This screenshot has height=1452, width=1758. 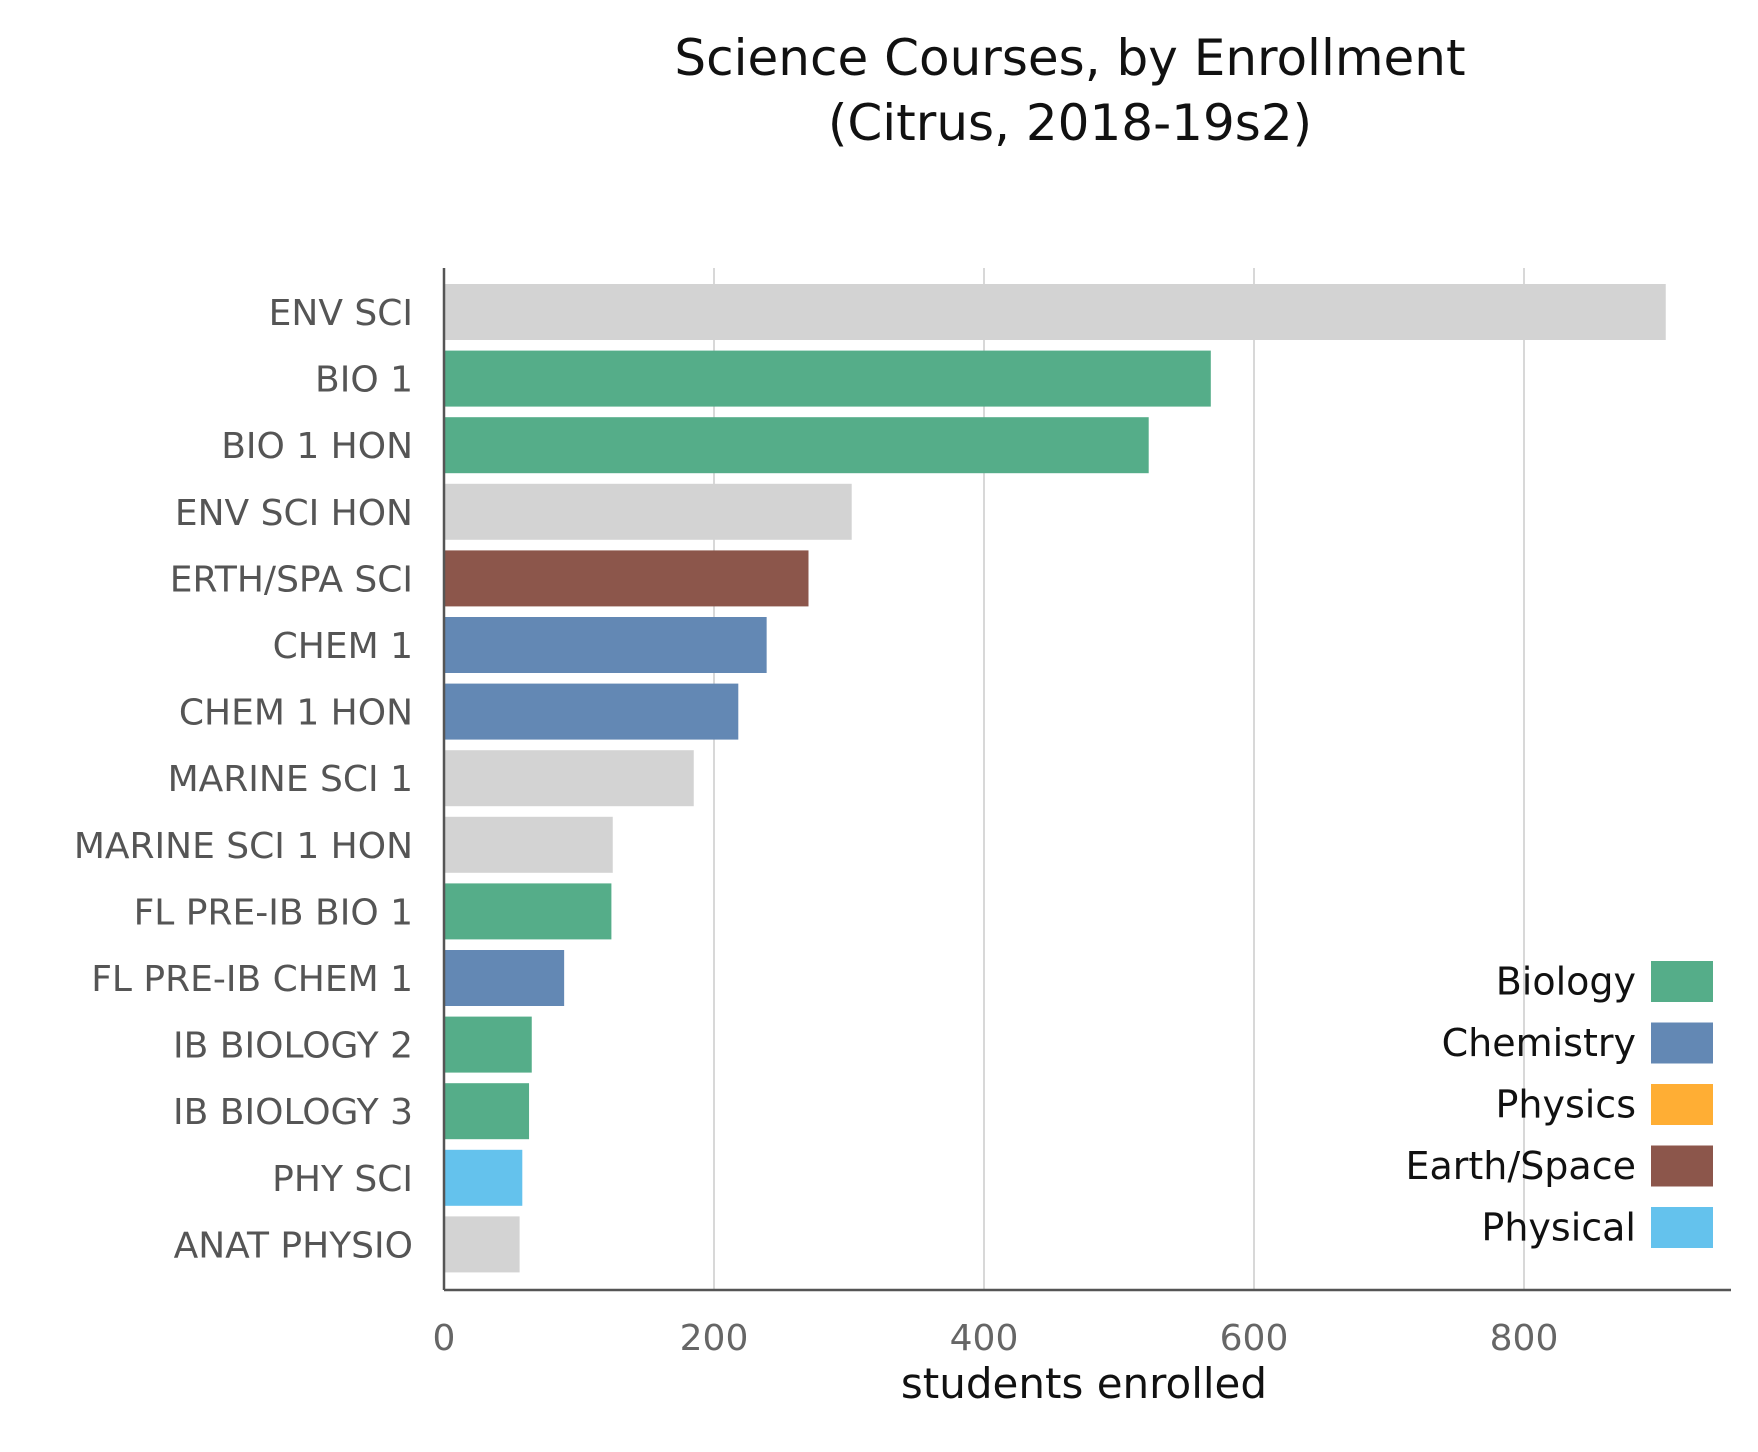 I want to click on category-label-0: ENV SCI, so click(x=341, y=313).